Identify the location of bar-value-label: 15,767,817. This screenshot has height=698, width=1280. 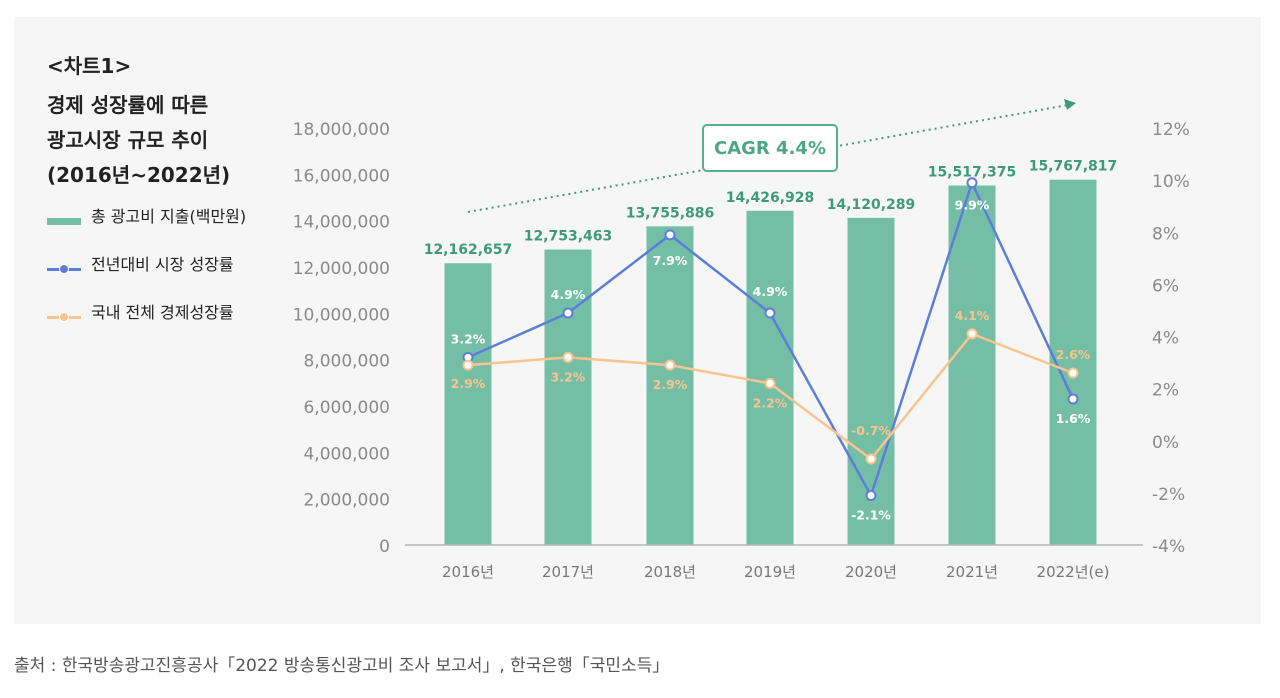
(1073, 167).